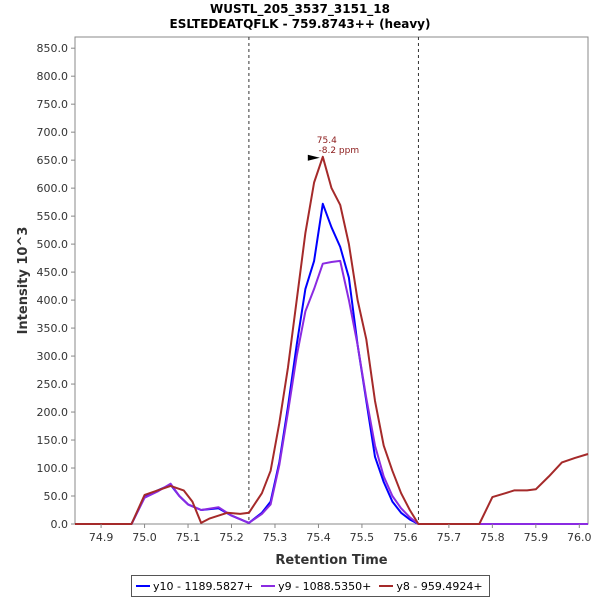 The height and width of the screenshot is (600, 600). Describe the element at coordinates (60, 524) in the screenshot. I see `y-tick-label: 0.0` at that location.